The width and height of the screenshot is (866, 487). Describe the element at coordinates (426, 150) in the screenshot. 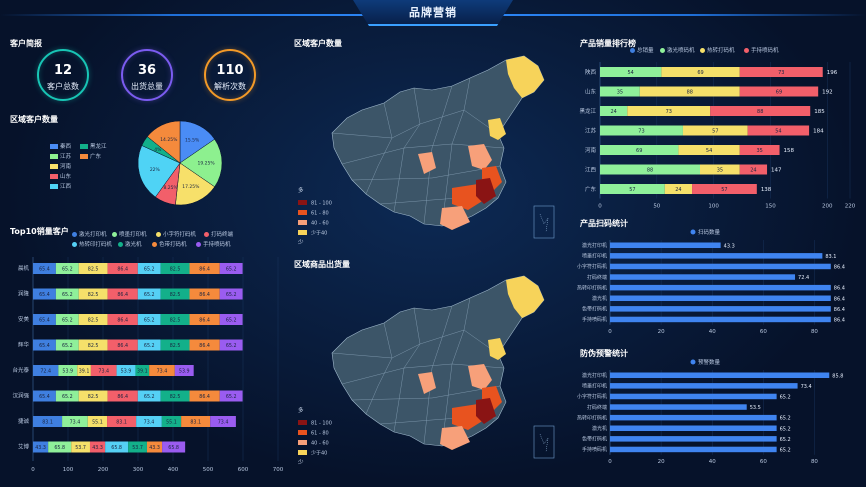

I see `china-map-customers: 多 81 - 100 61 - 80 40 - 60 少于40 少` at that location.